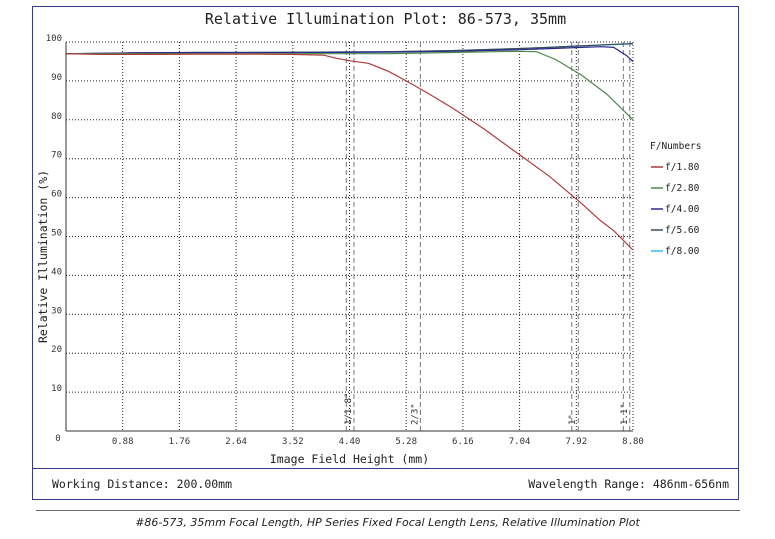 This screenshot has width=775, height=539. What do you see at coordinates (350, 85) in the screenshot?
I see `series-line-f280` at bounding box center [350, 85].